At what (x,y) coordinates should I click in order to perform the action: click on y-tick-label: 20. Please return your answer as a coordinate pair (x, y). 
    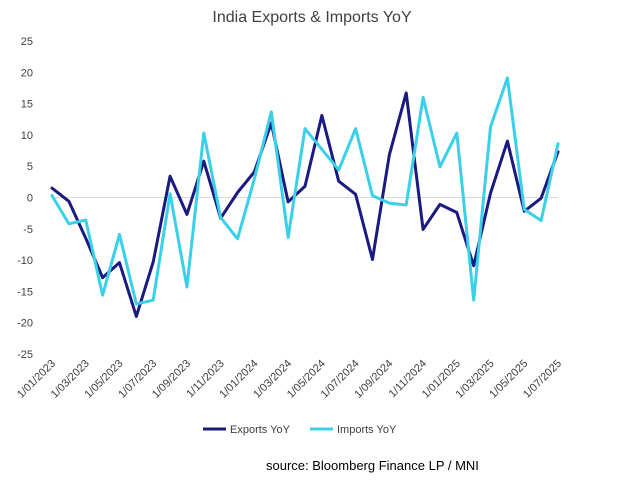
    Looking at the image, I should click on (27, 73).